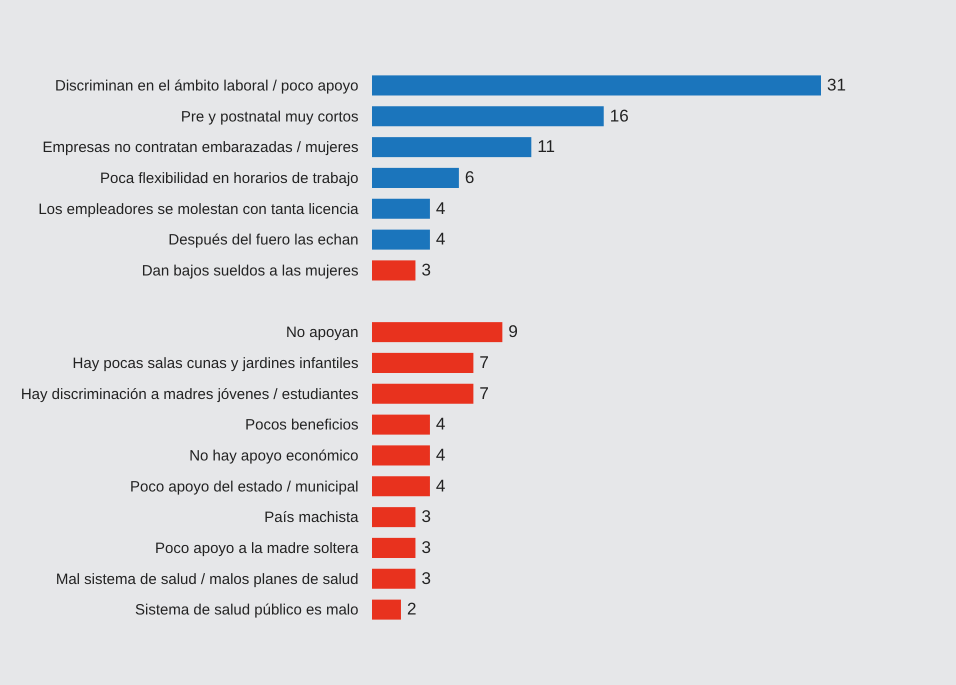  I want to click on y-tick-label: Empresas no contratan embarazadas / mujeres, so click(200, 147).